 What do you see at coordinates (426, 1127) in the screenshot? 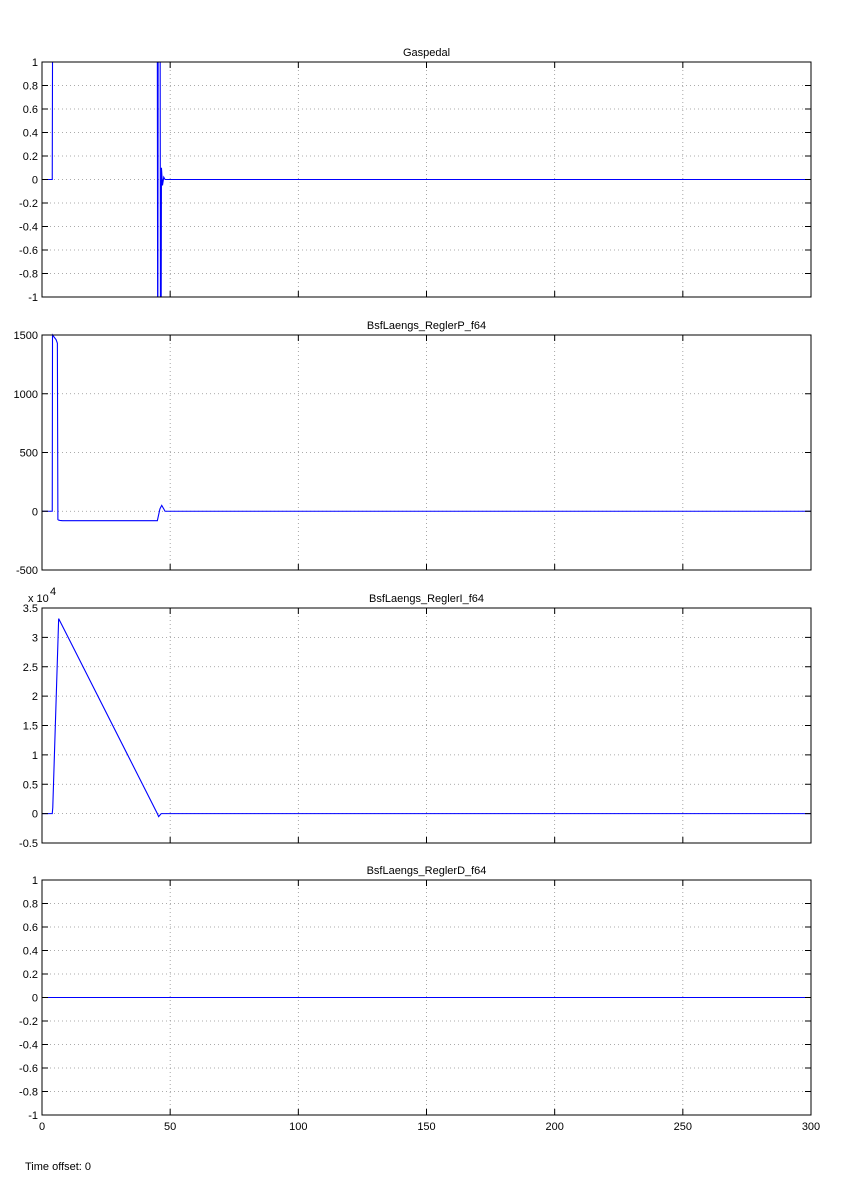
I see `x-tick-label: 150` at bounding box center [426, 1127].